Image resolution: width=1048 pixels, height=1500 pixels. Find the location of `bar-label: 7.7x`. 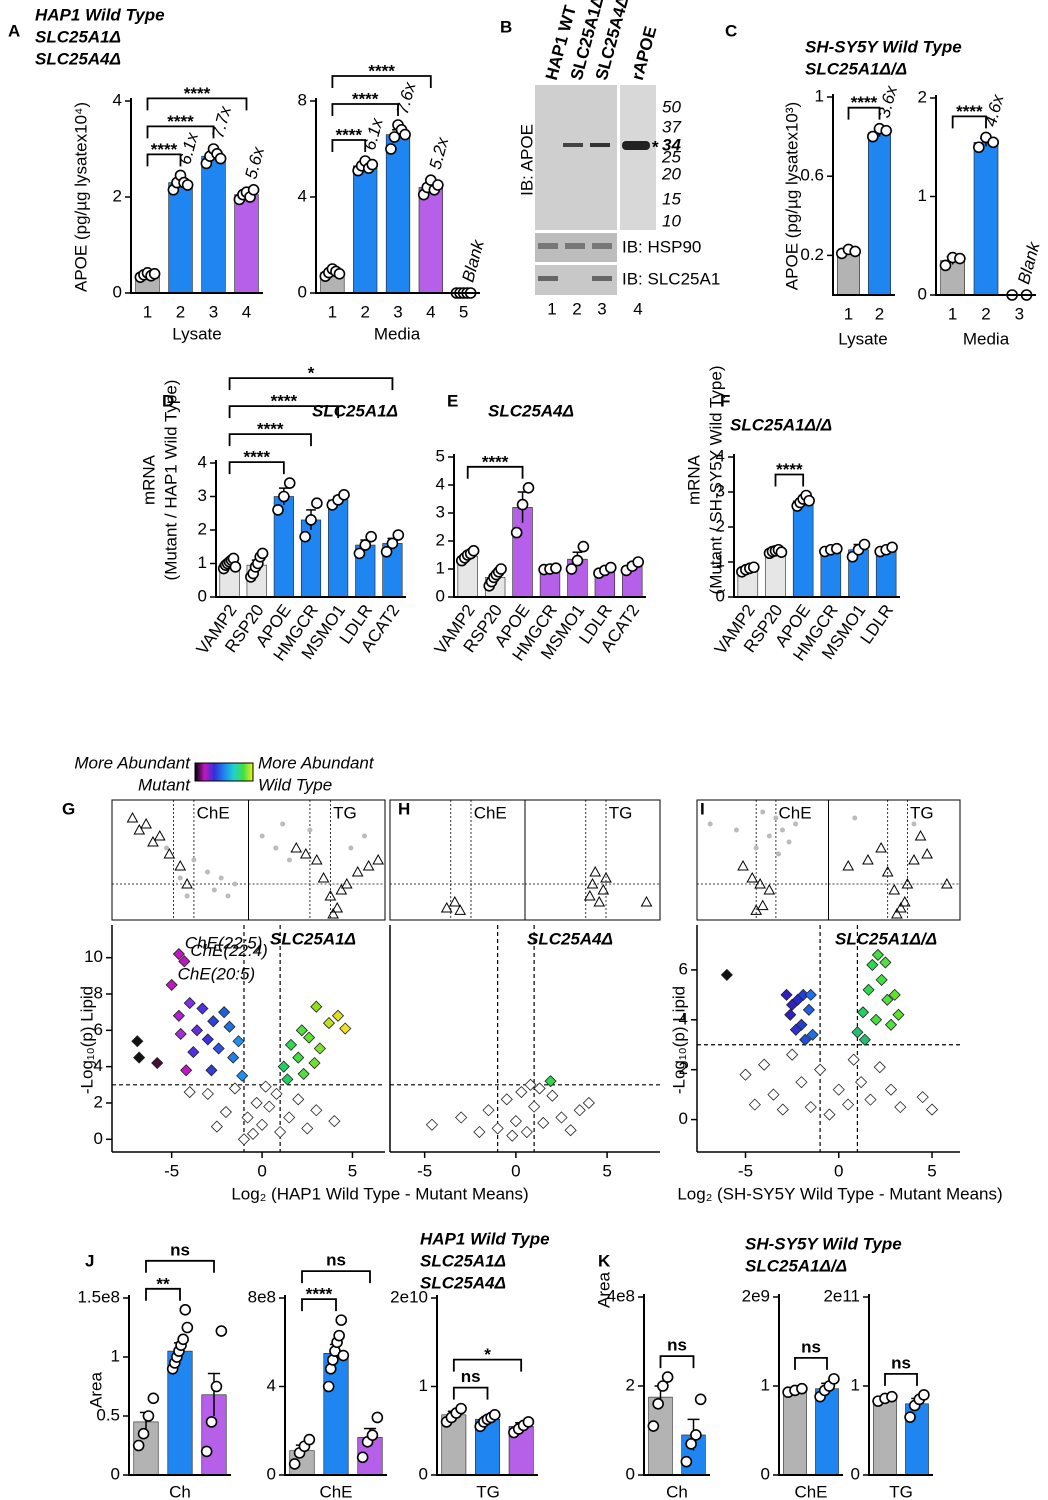

bar-label: 7.7x is located at coordinates (221, 122).